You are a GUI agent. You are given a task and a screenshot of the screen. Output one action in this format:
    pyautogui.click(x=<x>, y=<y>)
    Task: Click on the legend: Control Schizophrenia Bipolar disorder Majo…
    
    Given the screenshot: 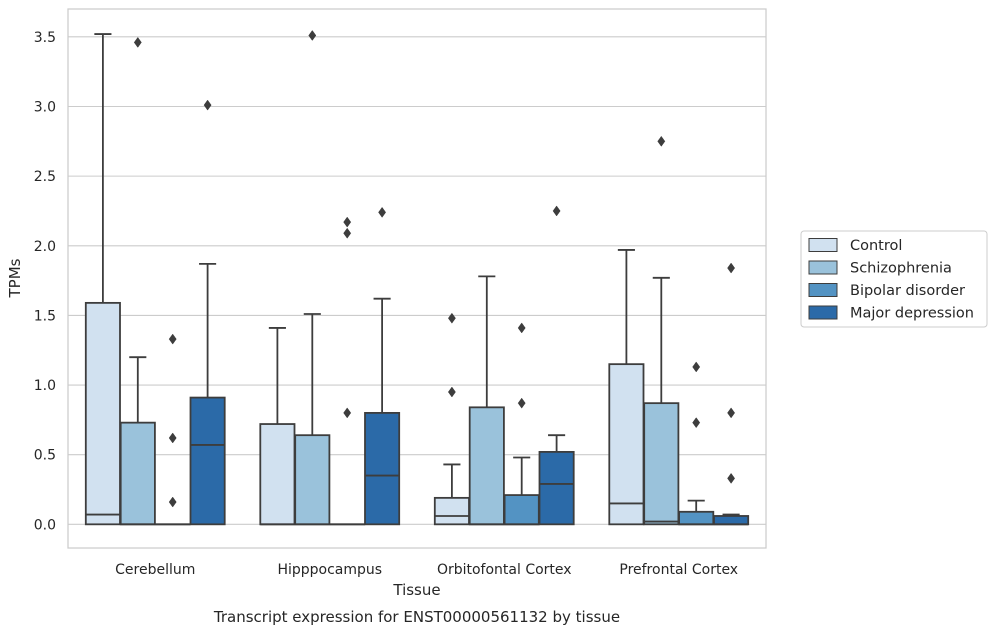 What is the action you would take?
    pyautogui.click(x=894, y=279)
    